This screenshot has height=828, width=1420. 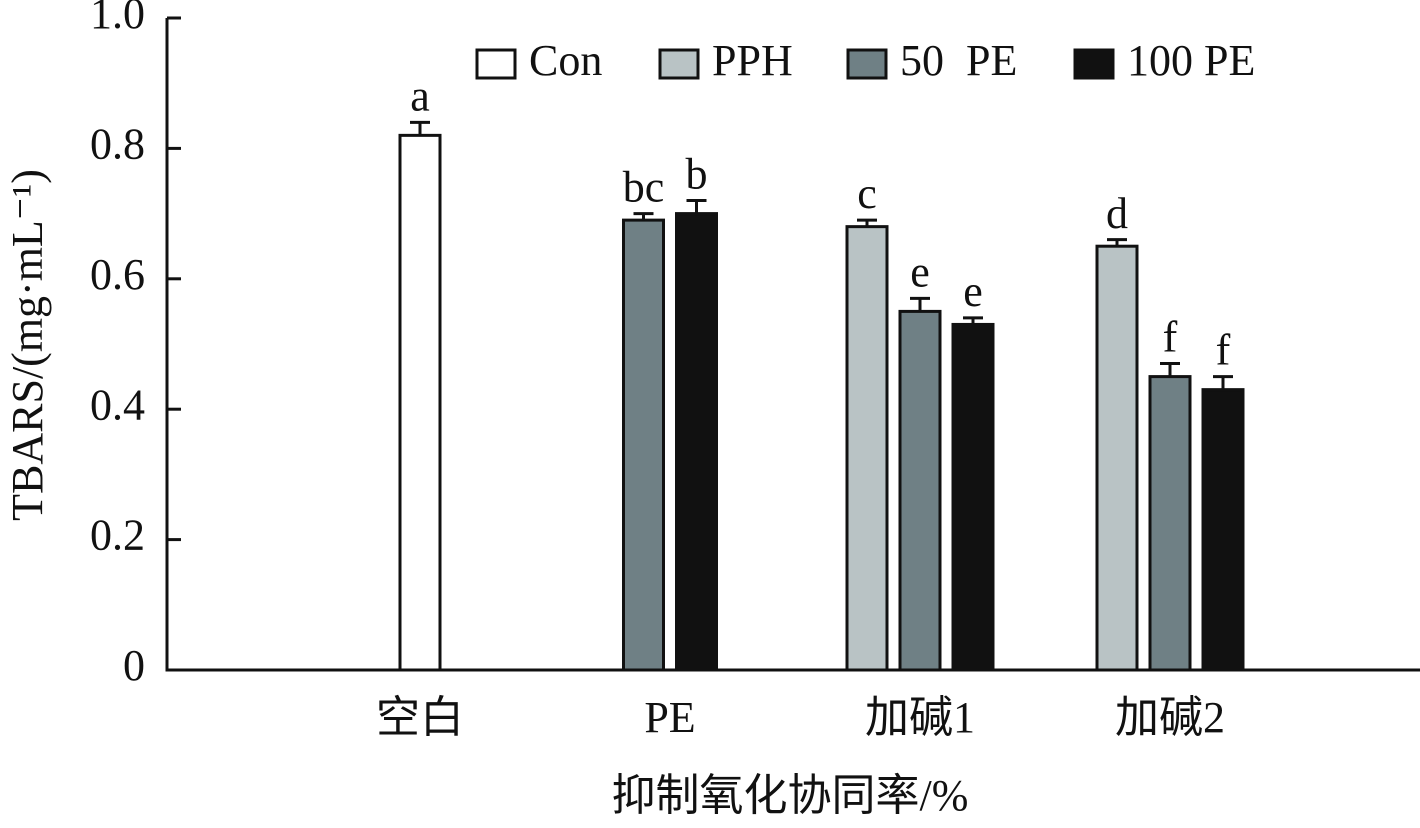 I want to click on significance-letter: d, so click(x=1117, y=213).